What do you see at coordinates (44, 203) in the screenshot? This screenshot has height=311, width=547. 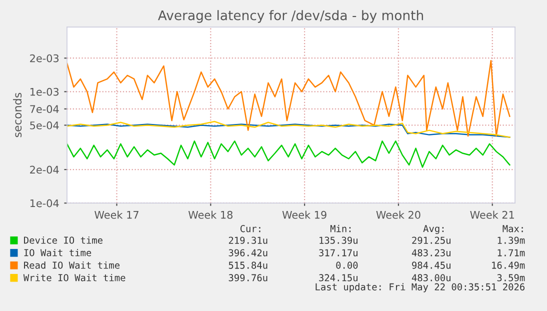 I see `y-tick-label: 1e-04` at bounding box center [44, 203].